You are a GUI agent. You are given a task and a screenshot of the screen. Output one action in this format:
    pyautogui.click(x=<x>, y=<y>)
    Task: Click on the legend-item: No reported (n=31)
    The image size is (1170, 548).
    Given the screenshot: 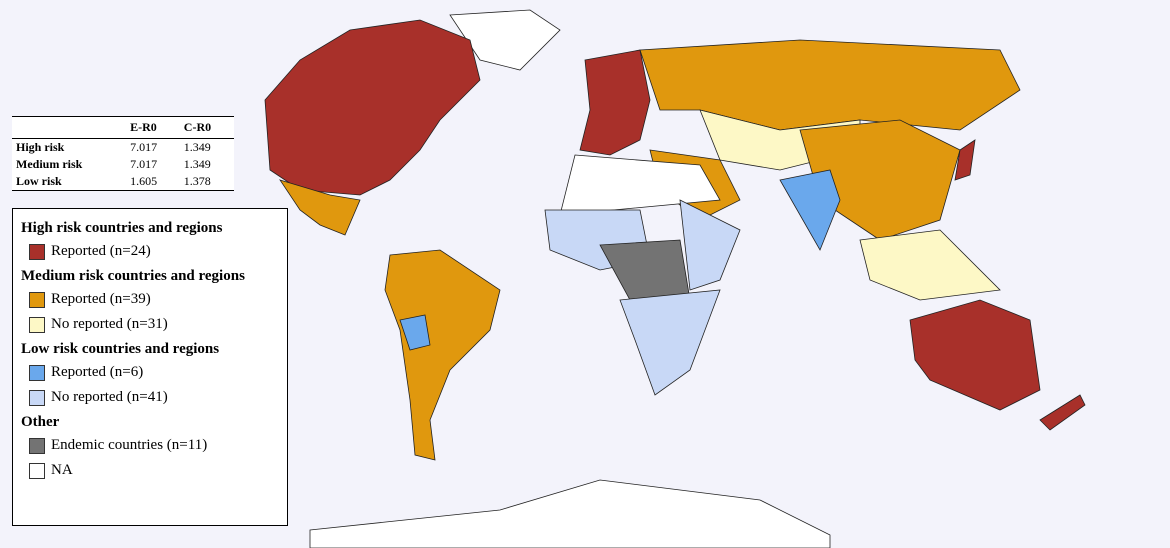 What is the action you would take?
    pyautogui.click(x=154, y=324)
    